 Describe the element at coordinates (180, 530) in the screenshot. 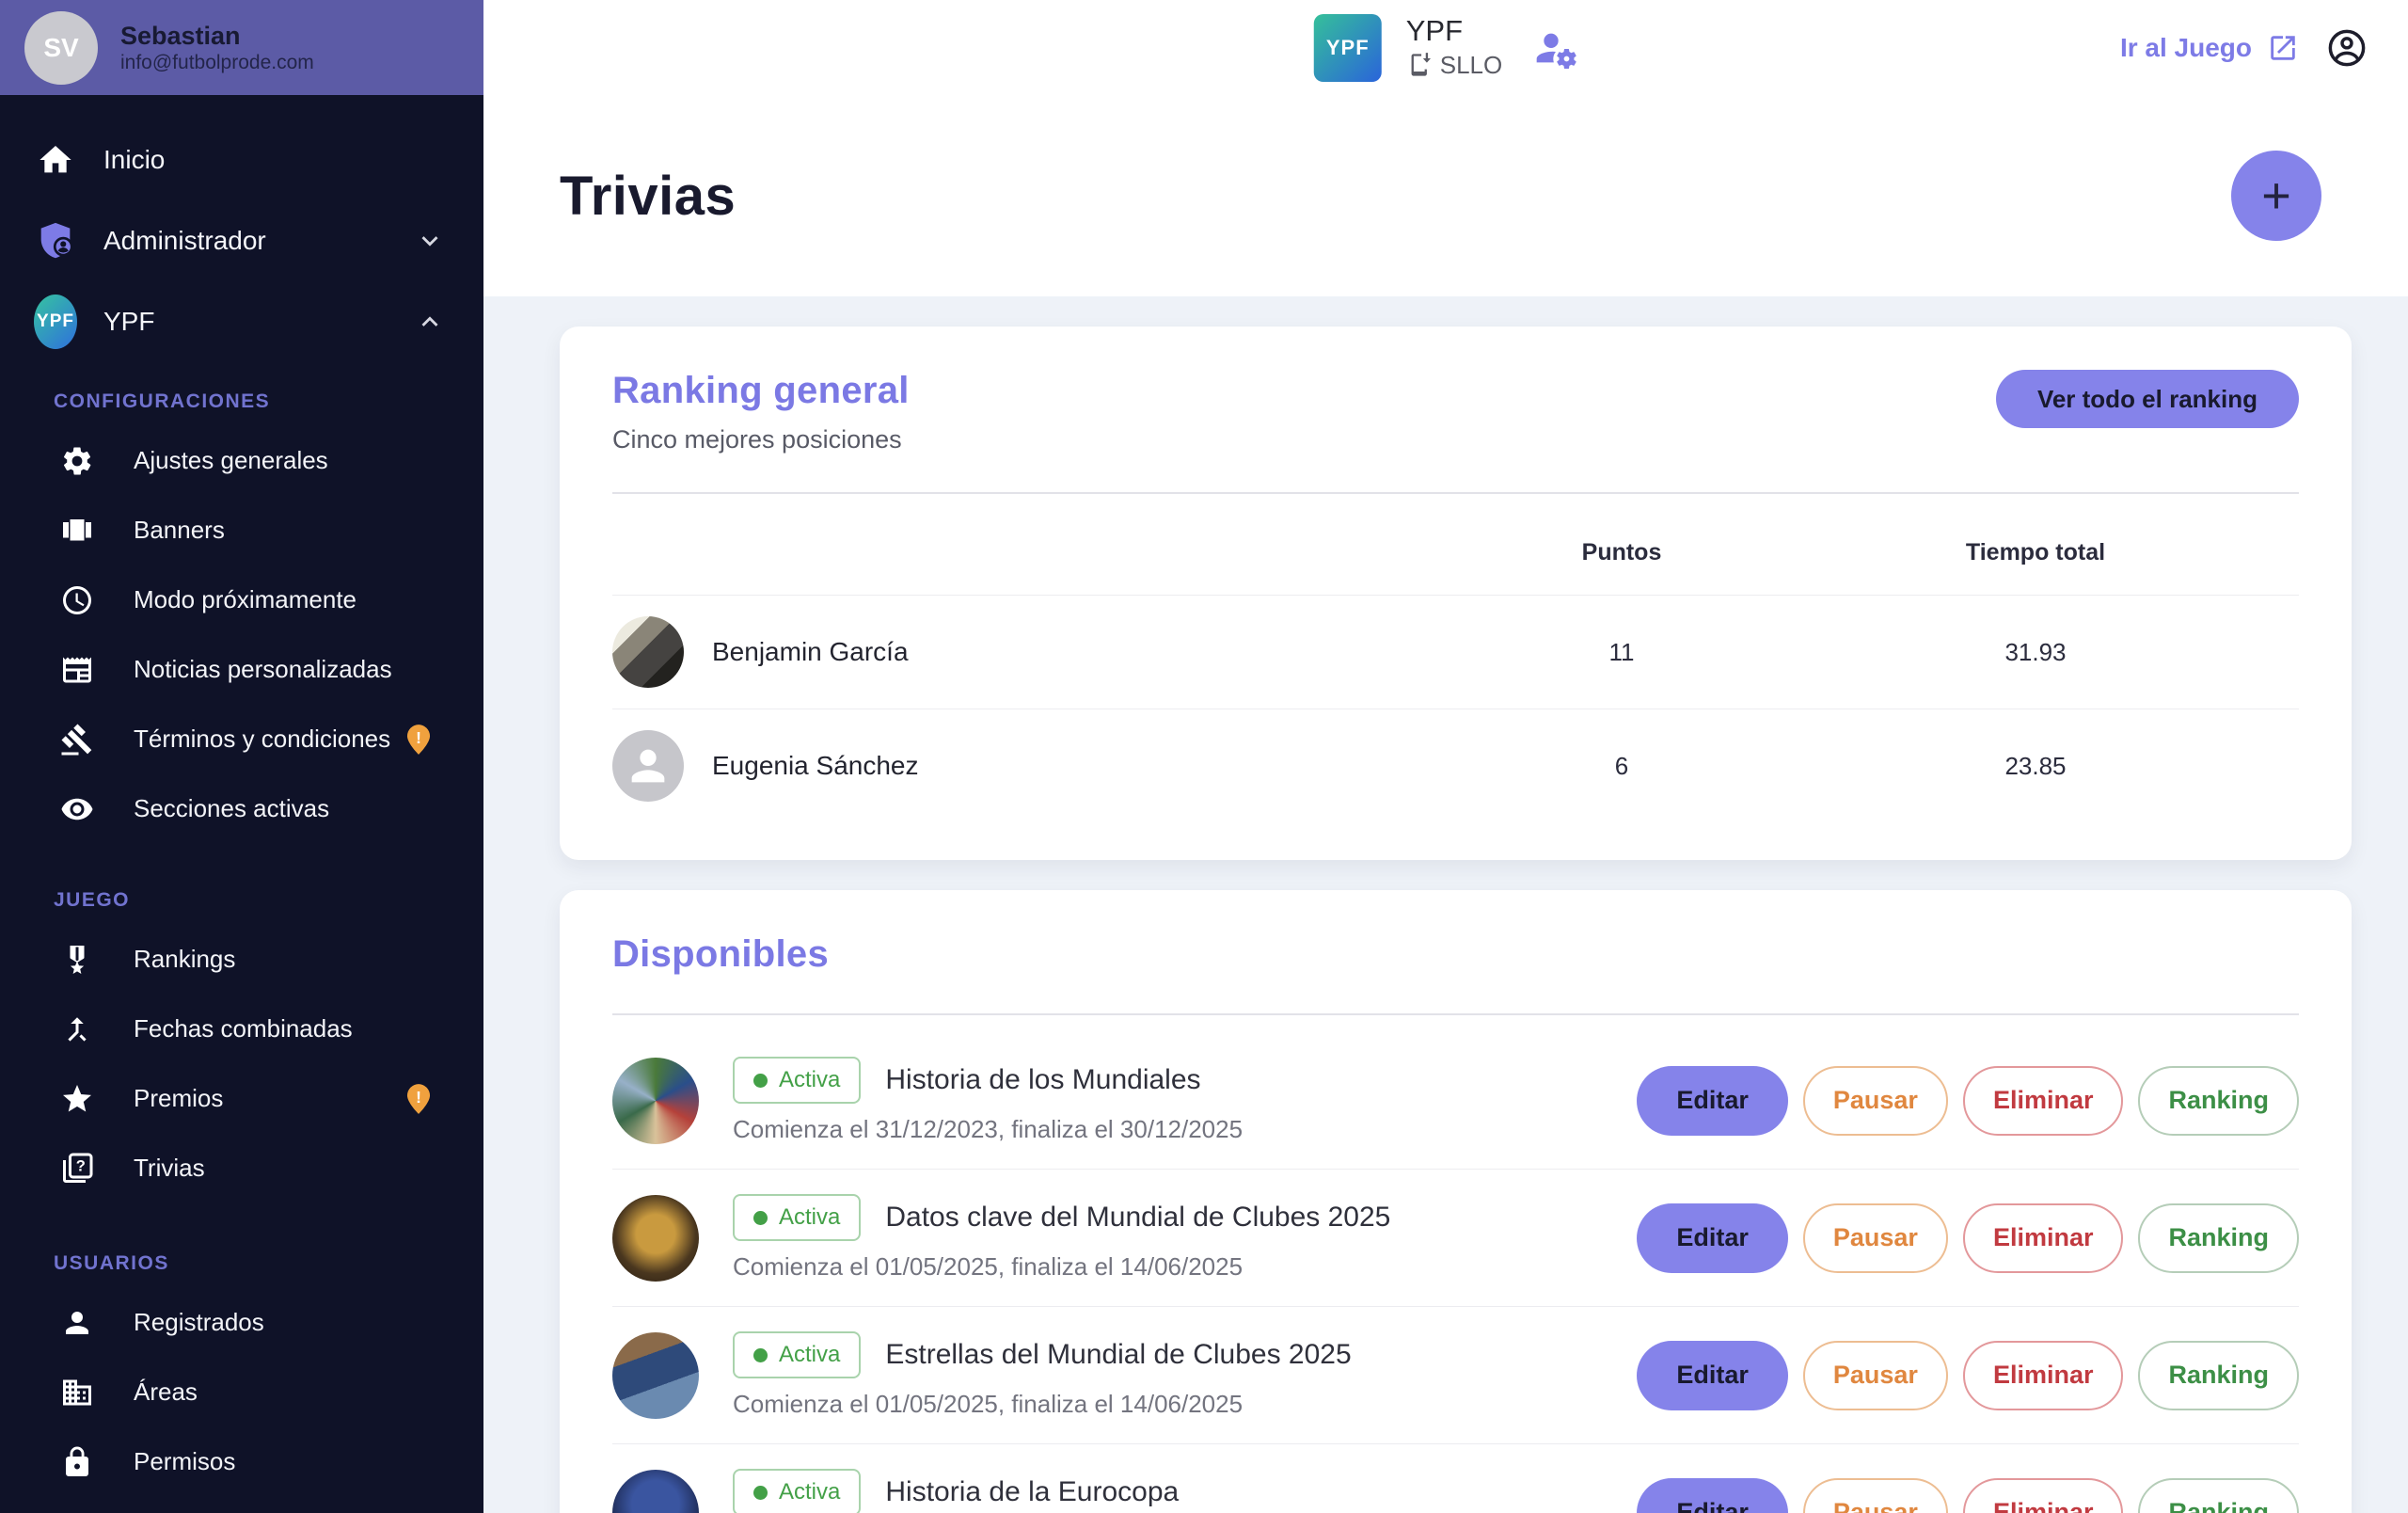

I see `sidebar-item-label: Banners` at that location.